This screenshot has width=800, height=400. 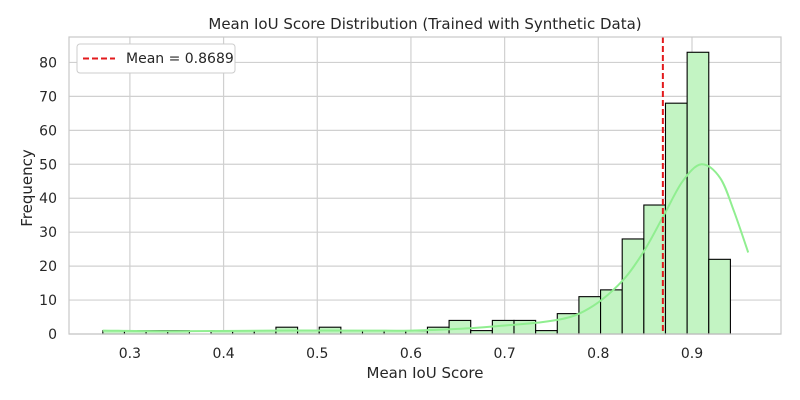 What do you see at coordinates (425, 373) in the screenshot?
I see `x-axis-title: Mean IoU Score` at bounding box center [425, 373].